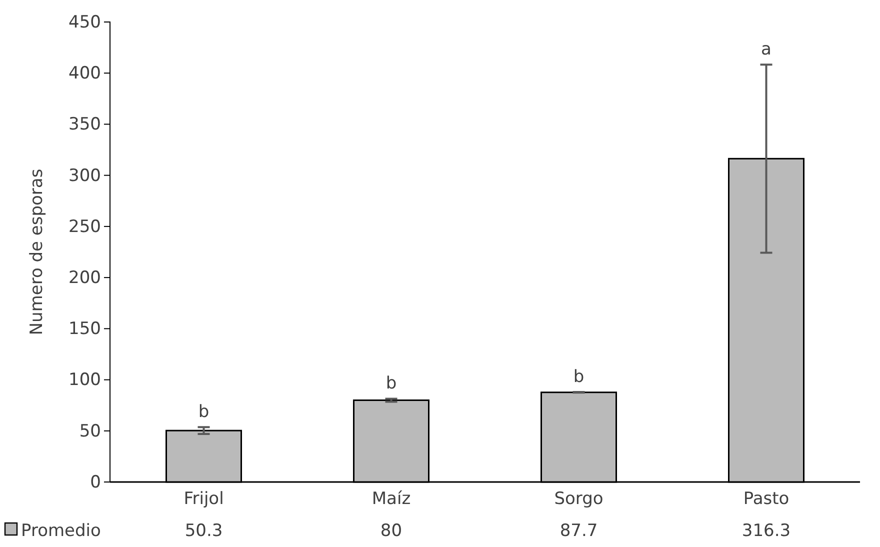 The width and height of the screenshot is (880, 547). What do you see at coordinates (391, 531) in the screenshot?
I see `data-label: 80` at bounding box center [391, 531].